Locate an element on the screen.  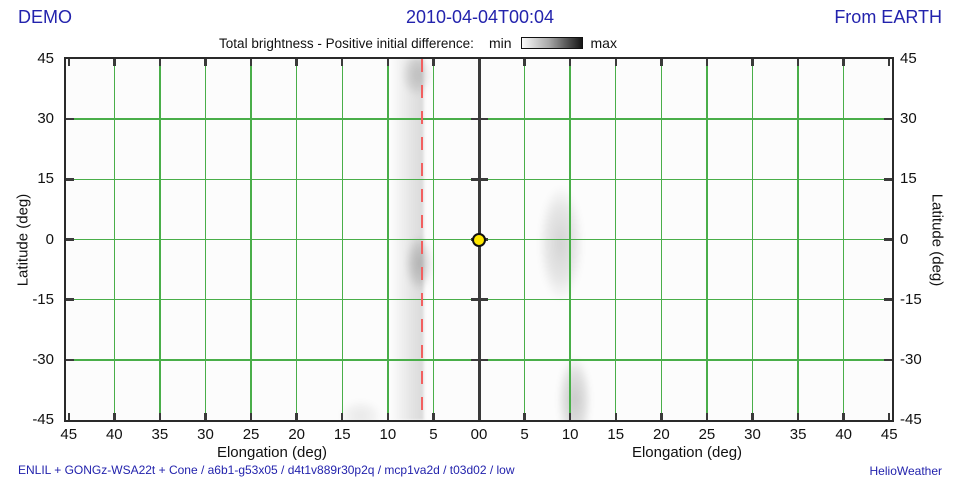
x-tick-left-20: 20 is located at coordinates (296, 434).